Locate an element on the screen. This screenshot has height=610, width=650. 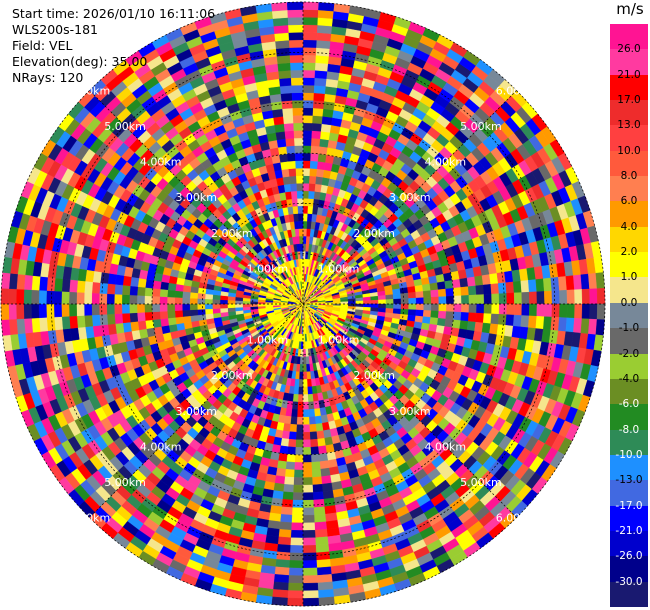
range-ring-label: 1.00km is located at coordinates (268, 340).